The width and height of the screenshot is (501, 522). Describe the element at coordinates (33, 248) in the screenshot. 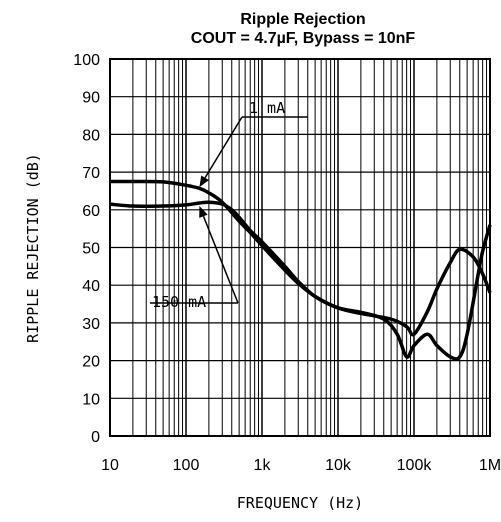

I see `y-axis-label: RIPPLE REJECTION (dB)` at that location.